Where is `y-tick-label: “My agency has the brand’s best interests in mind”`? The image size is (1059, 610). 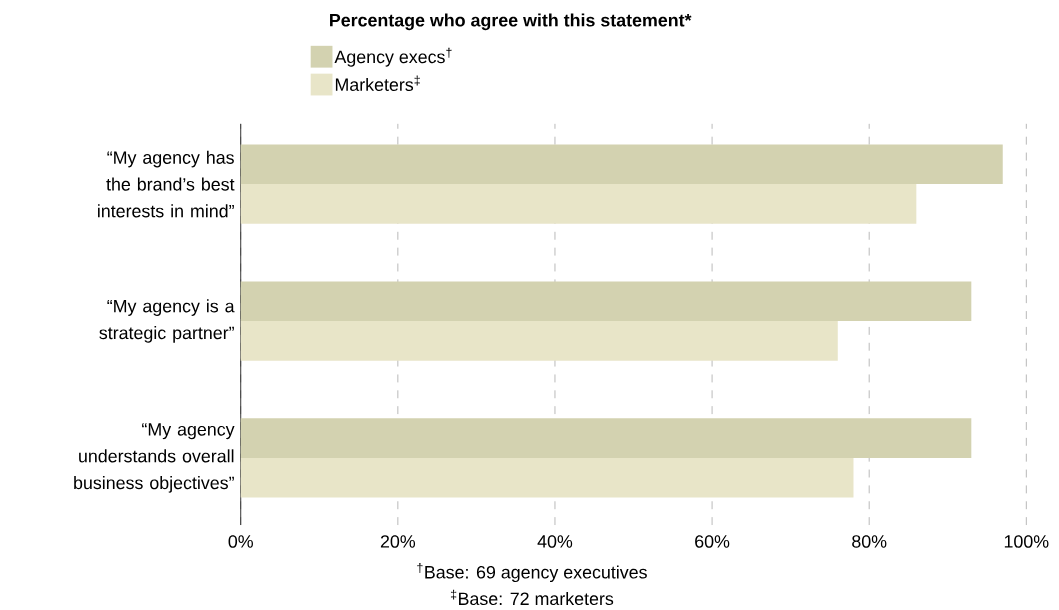
y-tick-label: “My agency has the brand’s best interests in mind” is located at coordinates (166, 184).